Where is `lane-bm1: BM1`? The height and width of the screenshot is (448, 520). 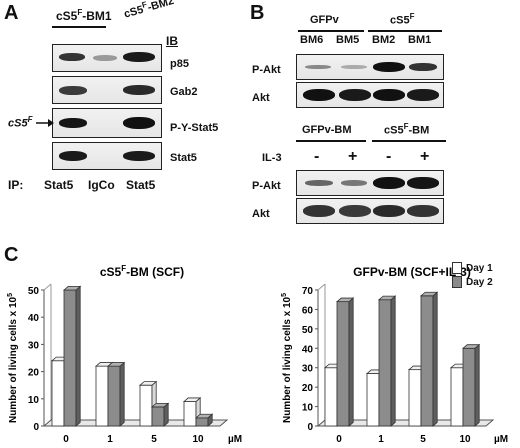
lane-bm1: BM1 is located at coordinates (420, 40).